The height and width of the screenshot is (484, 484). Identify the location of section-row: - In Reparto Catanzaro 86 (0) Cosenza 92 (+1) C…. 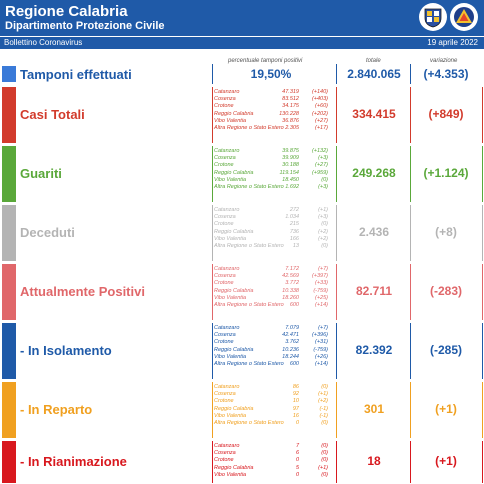
(242, 410).